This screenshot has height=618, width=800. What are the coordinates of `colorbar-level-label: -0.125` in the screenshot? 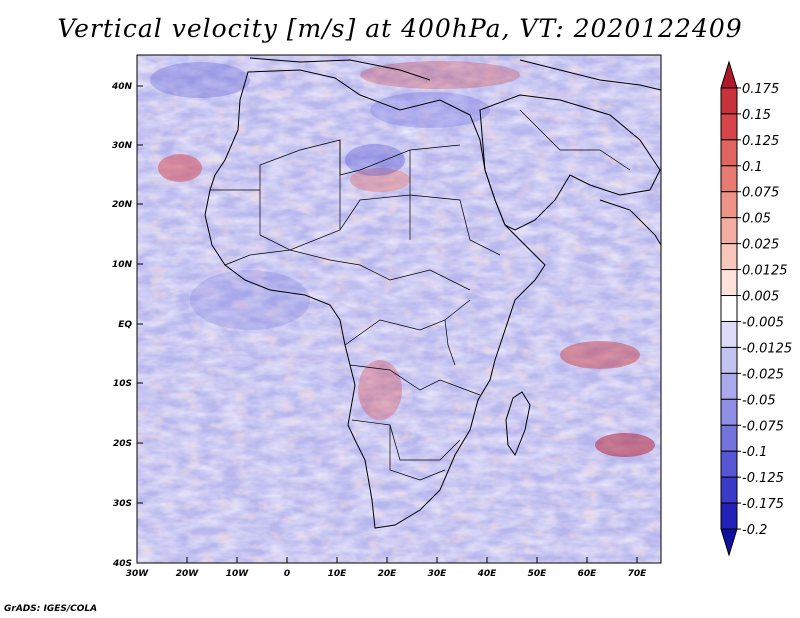 It's located at (763, 478).